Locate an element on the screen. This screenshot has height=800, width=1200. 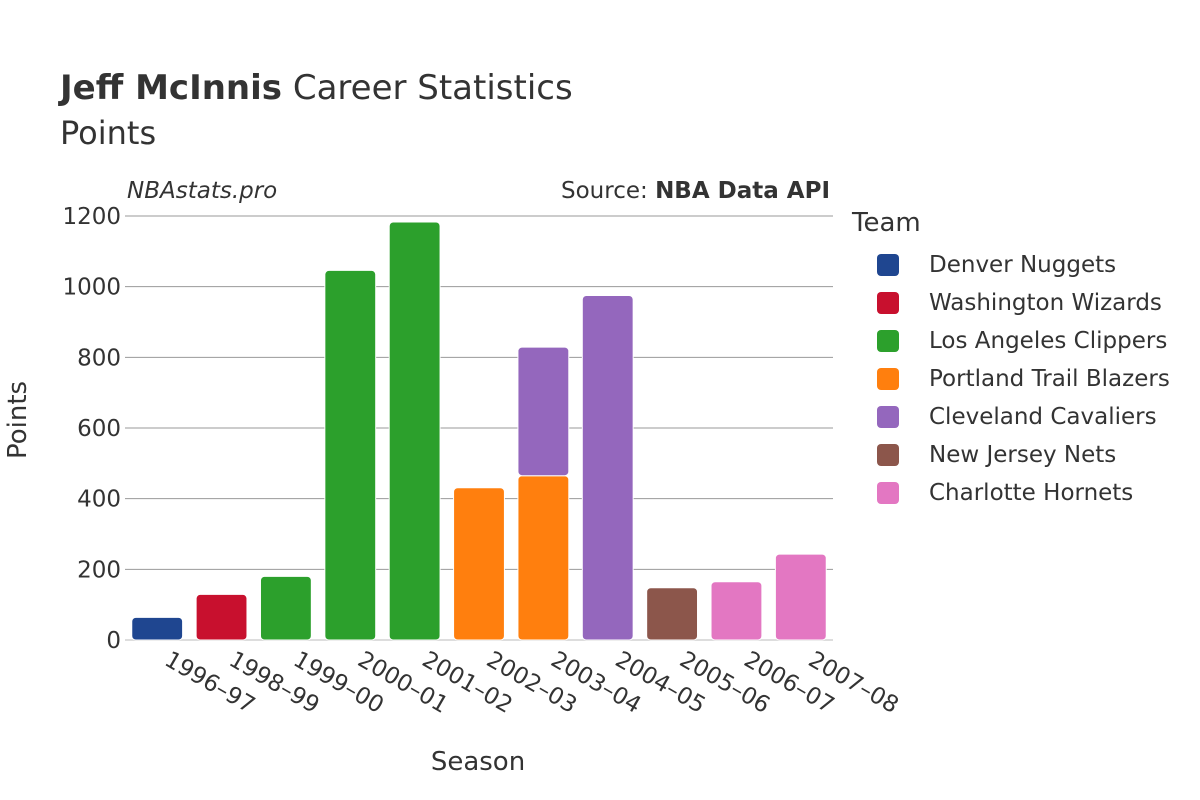
legend-item: Washington Wizards is located at coordinates (1011, 303).